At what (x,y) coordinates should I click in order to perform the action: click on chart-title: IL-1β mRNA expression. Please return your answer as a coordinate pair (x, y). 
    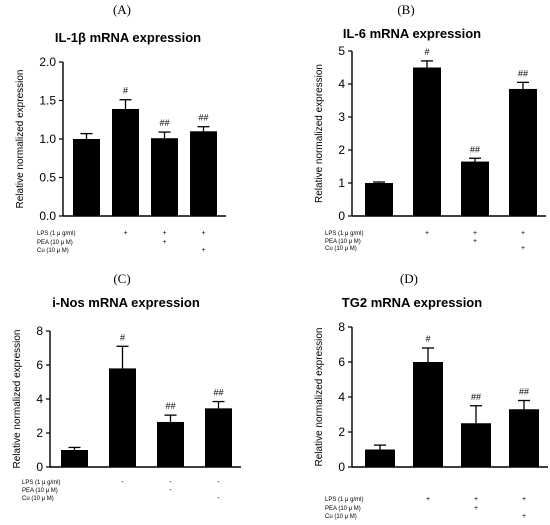
    Looking at the image, I should click on (128, 37).